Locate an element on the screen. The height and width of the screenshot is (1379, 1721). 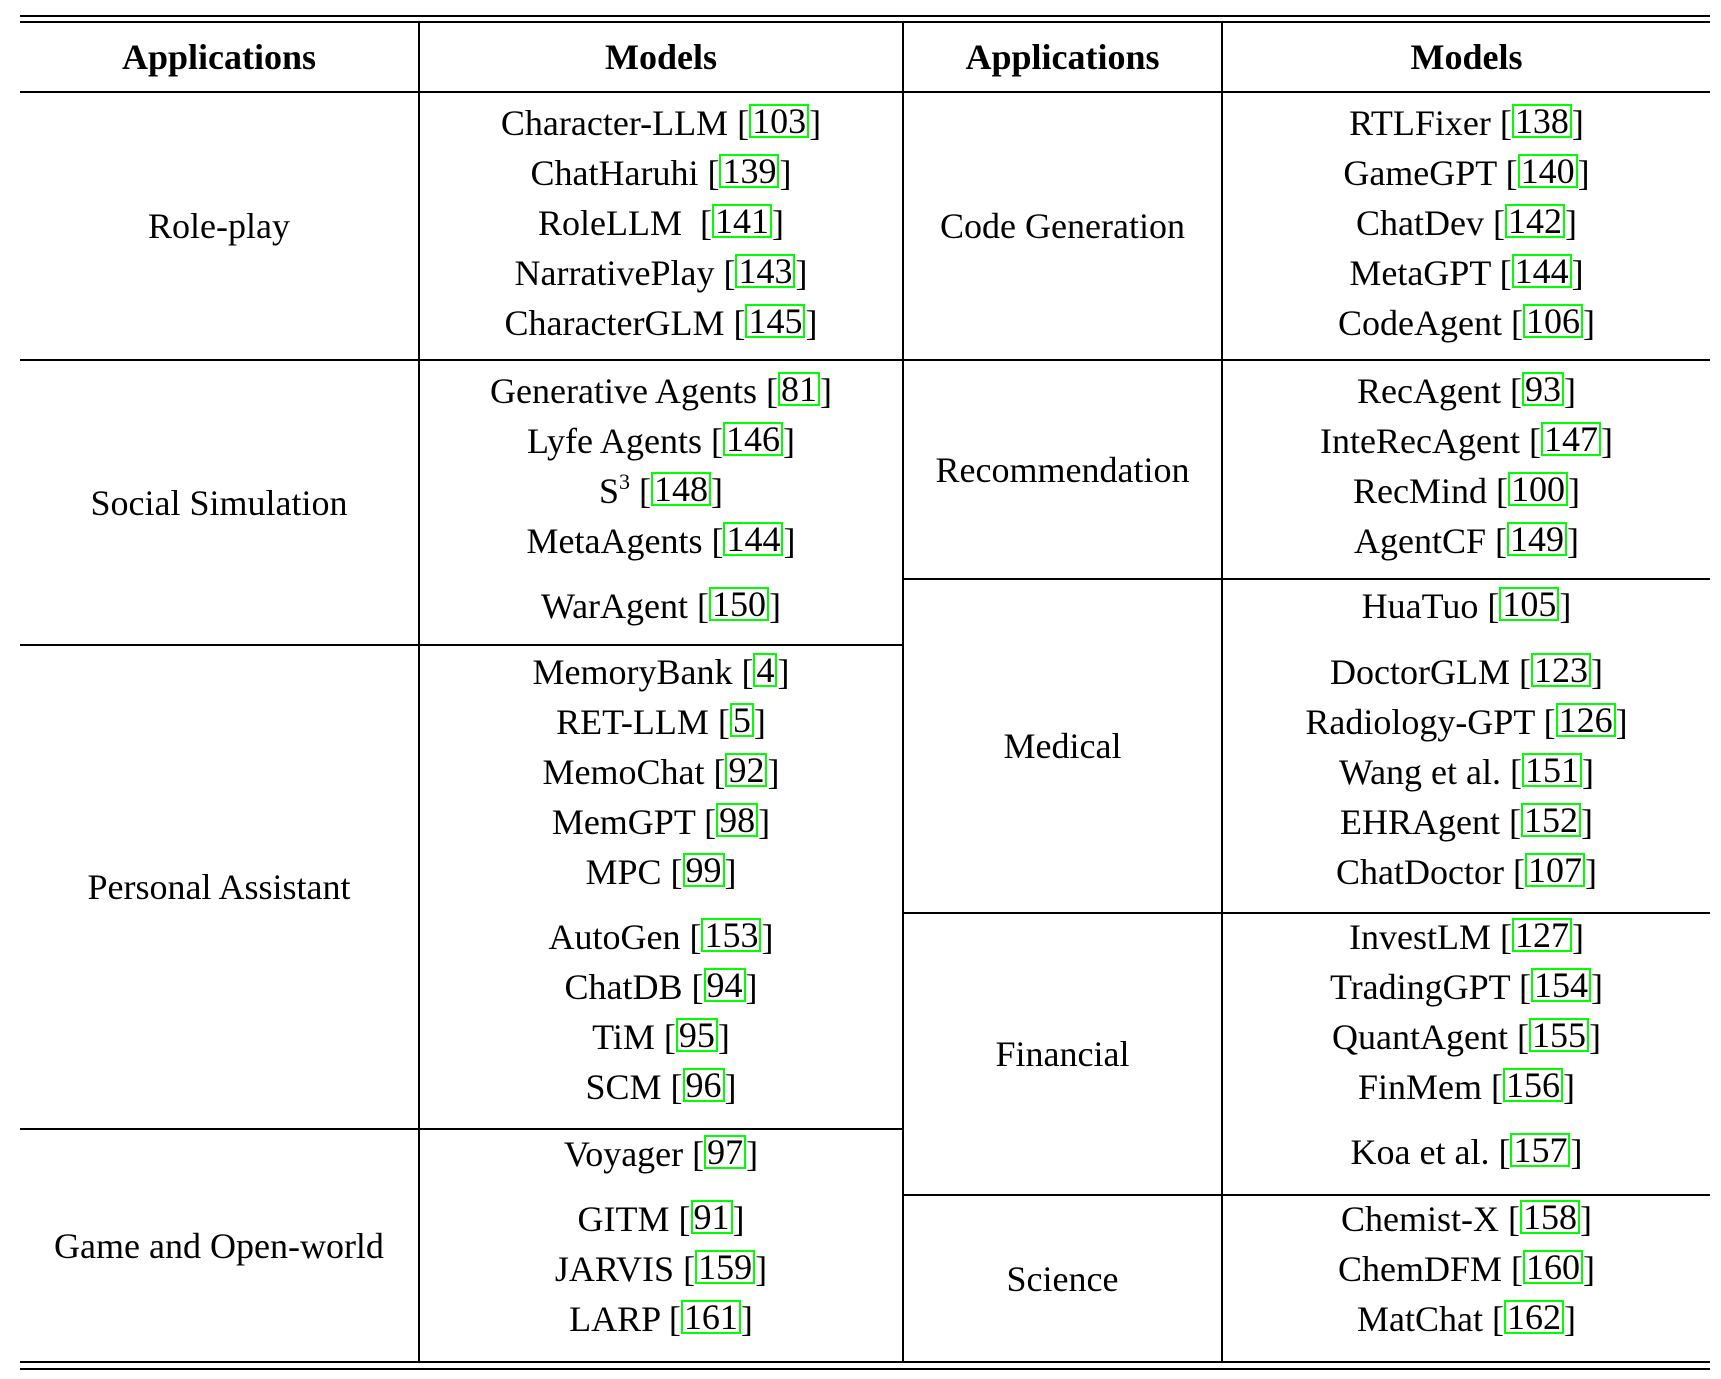
citation-link: 100 is located at coordinates (1537, 489).